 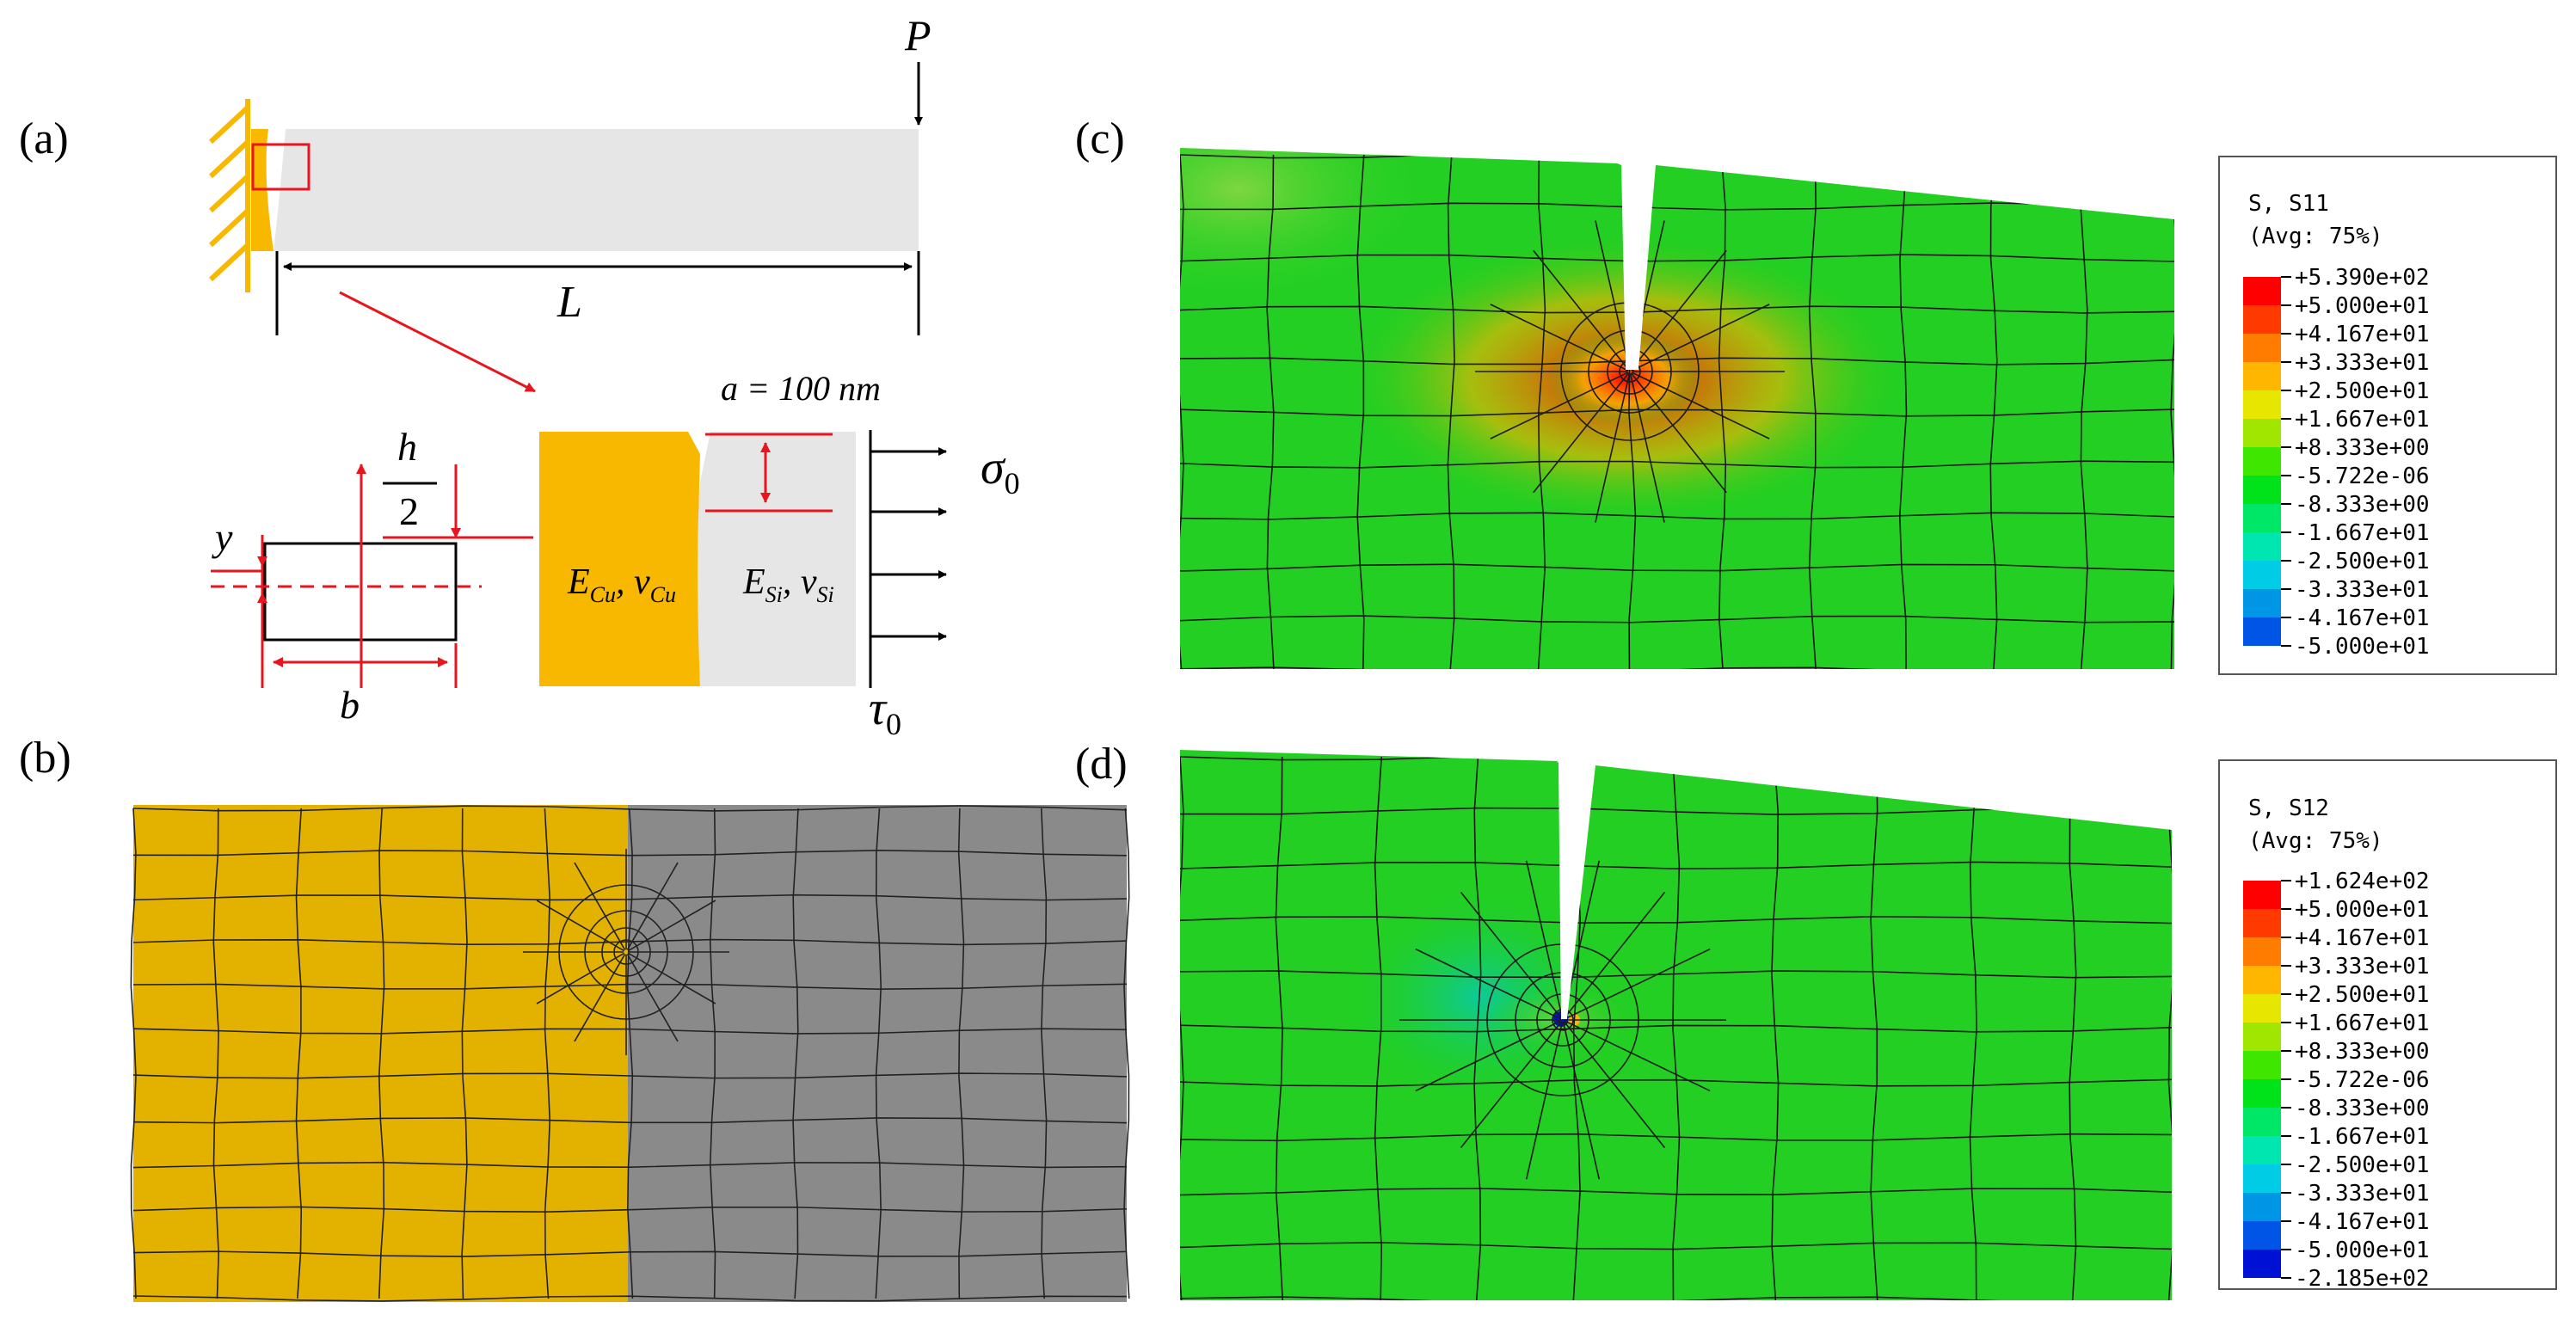 What do you see at coordinates (350, 705) in the screenshot?
I see `section-b-label: b` at bounding box center [350, 705].